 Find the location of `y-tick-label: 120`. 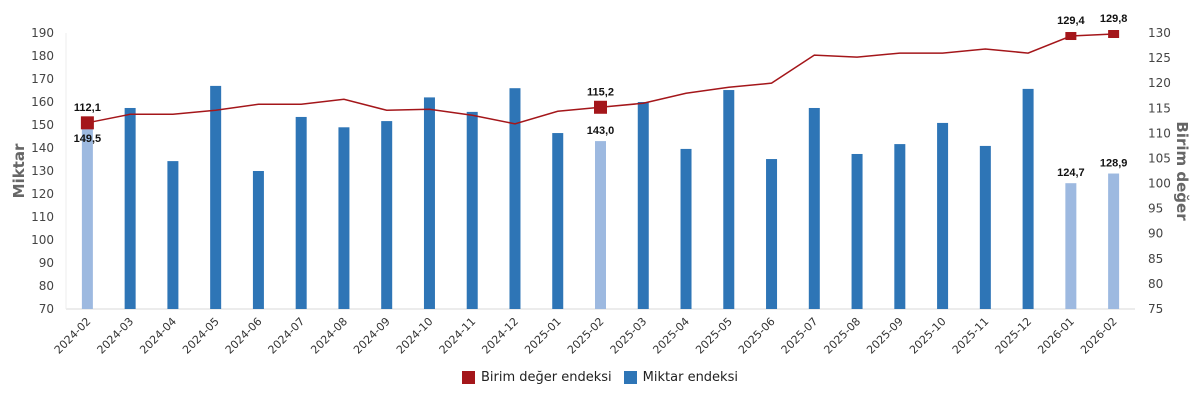

y-tick-label: 120 is located at coordinates (42, 194).